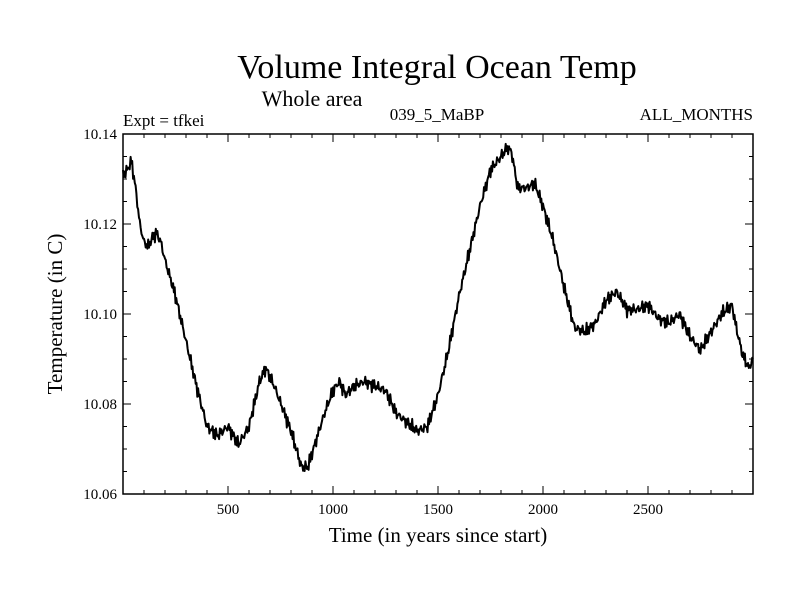  I want to click on x-tick-label: 500, so click(228, 510).